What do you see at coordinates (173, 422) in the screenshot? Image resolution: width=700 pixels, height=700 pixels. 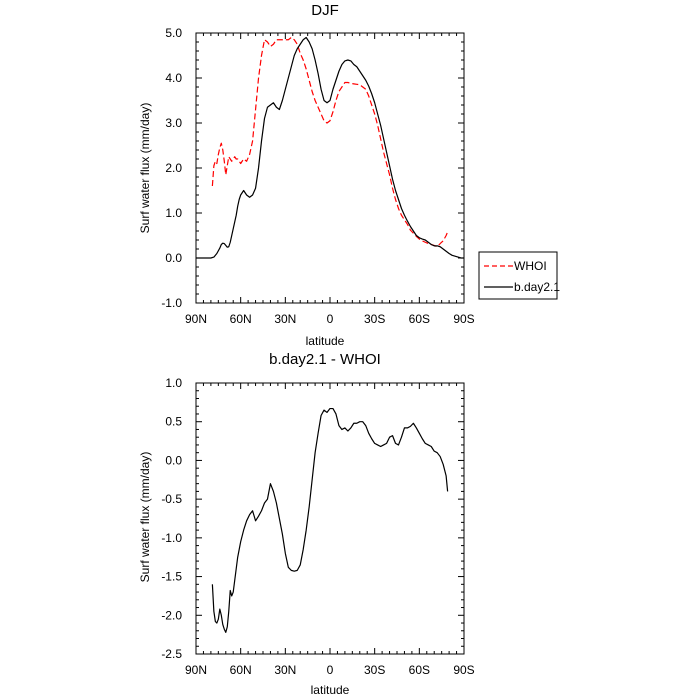 I see `y-tick-label: 0.5` at bounding box center [173, 422].